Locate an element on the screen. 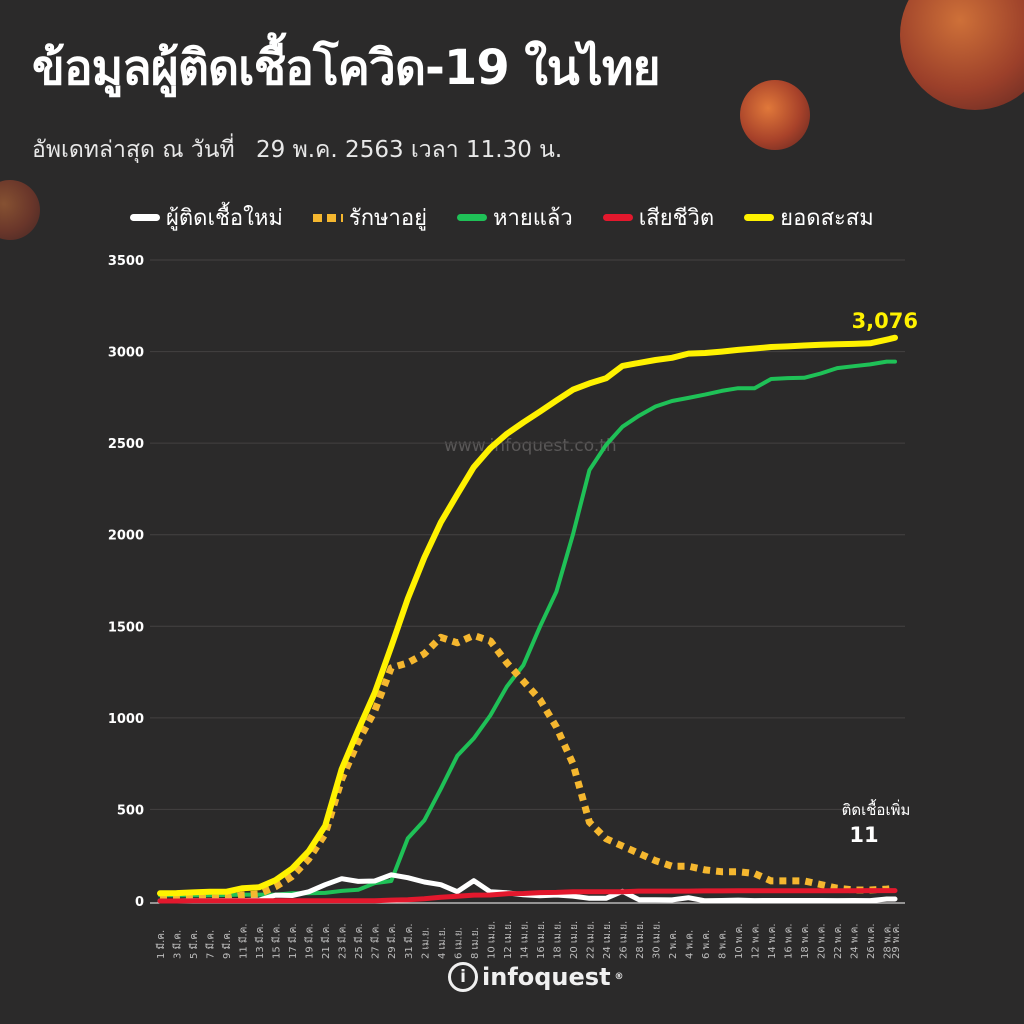 This screenshot has height=1024, width=1024. legend-item-cumulative: ยอดสะสม is located at coordinates (809, 217).